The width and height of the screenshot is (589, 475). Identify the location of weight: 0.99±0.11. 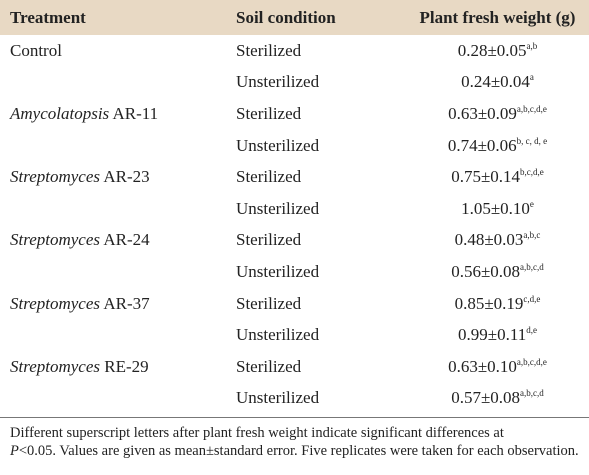
(492, 335).